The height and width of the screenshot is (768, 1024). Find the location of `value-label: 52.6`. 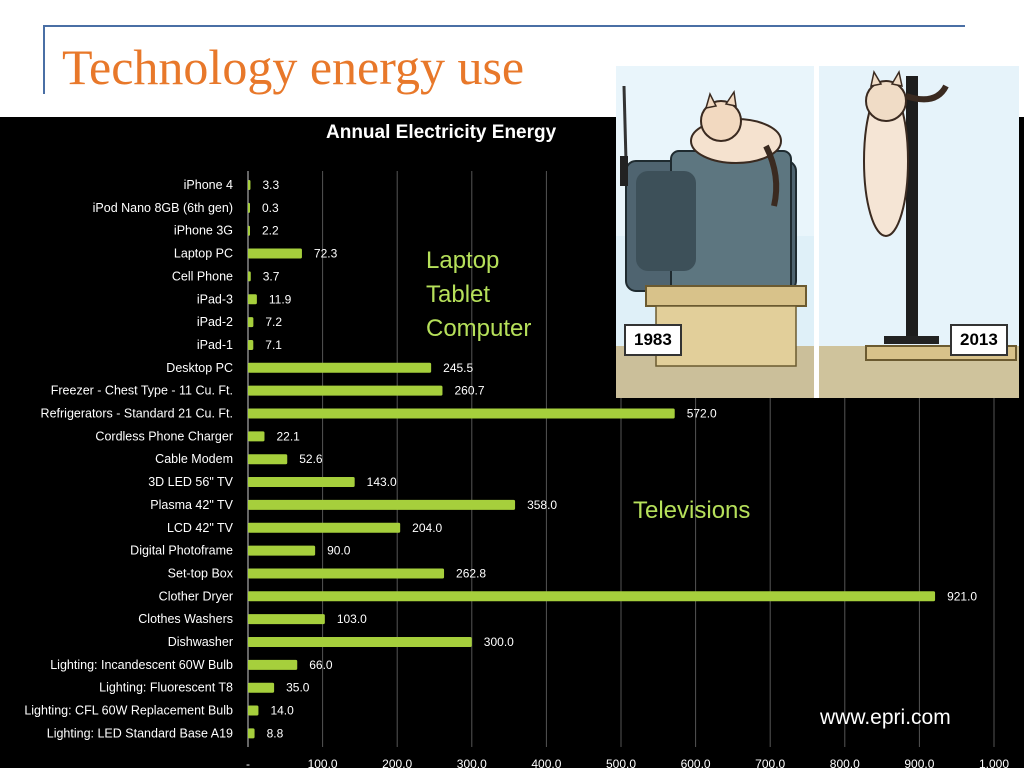

value-label: 52.6 is located at coordinates (311, 459).